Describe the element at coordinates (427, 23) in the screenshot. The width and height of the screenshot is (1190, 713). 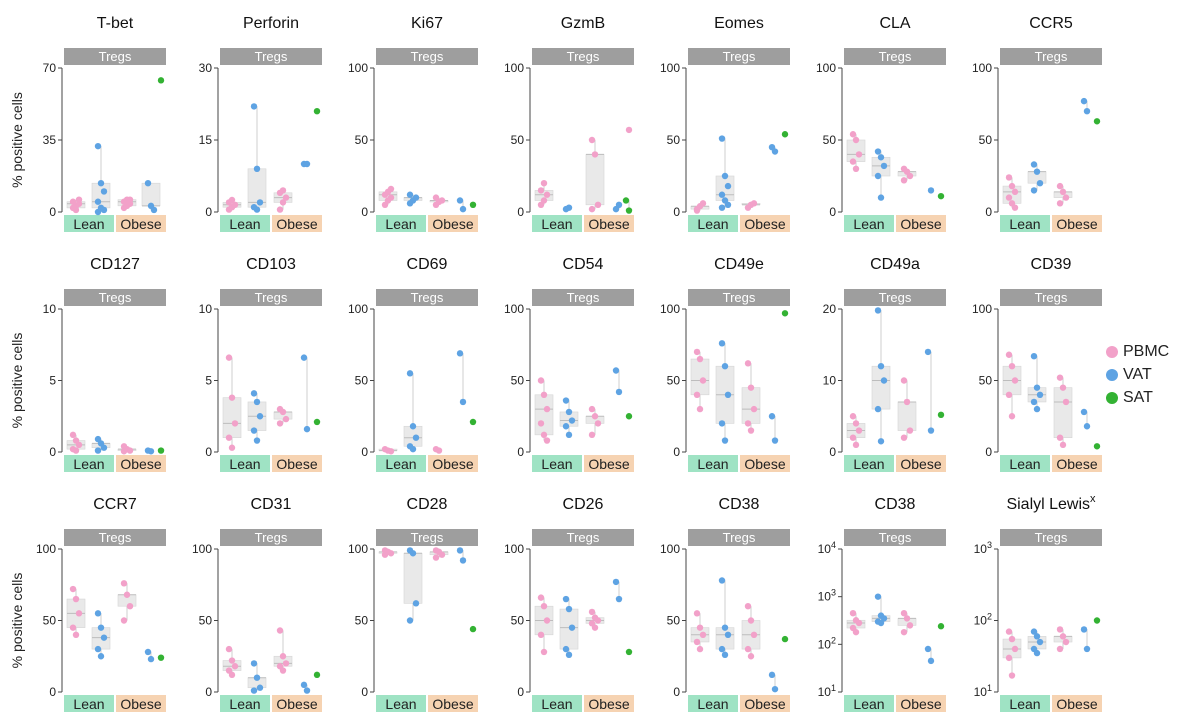
I see `panel-title: Ki67` at that location.